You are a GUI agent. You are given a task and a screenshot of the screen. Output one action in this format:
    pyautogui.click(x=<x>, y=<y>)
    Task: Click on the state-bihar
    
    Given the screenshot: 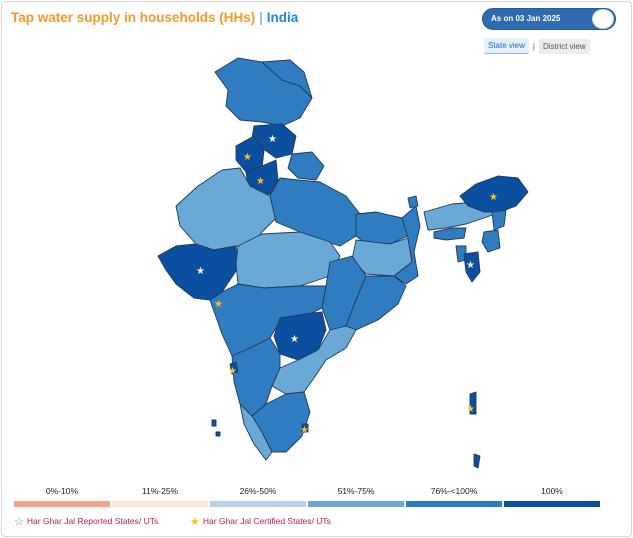 What is the action you would take?
    pyautogui.click(x=382, y=228)
    